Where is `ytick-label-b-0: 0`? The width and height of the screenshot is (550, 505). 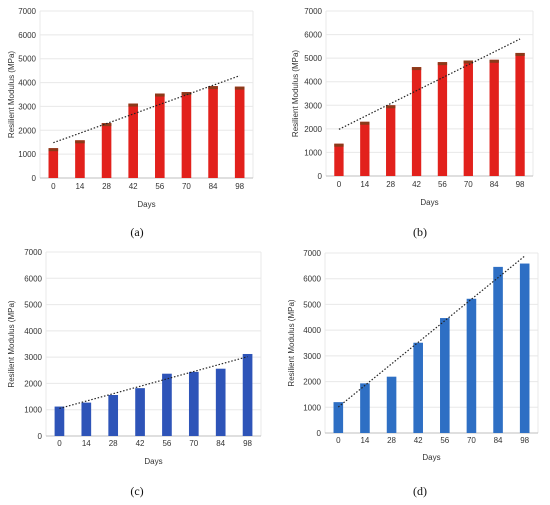 ytick-label-b-0: 0 is located at coordinates (320, 176).